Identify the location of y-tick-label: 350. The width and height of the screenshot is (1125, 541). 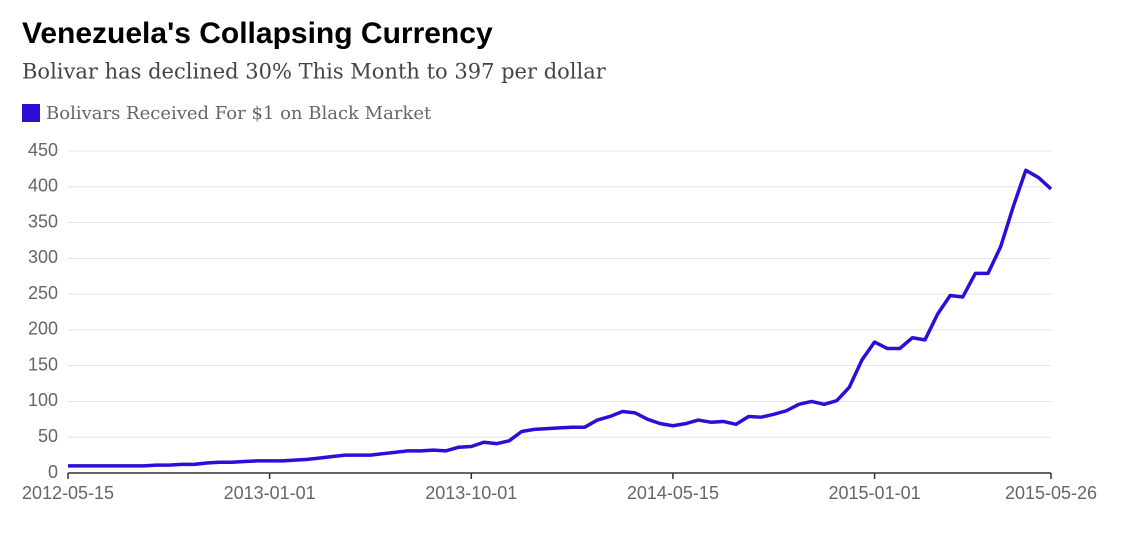
(43, 221).